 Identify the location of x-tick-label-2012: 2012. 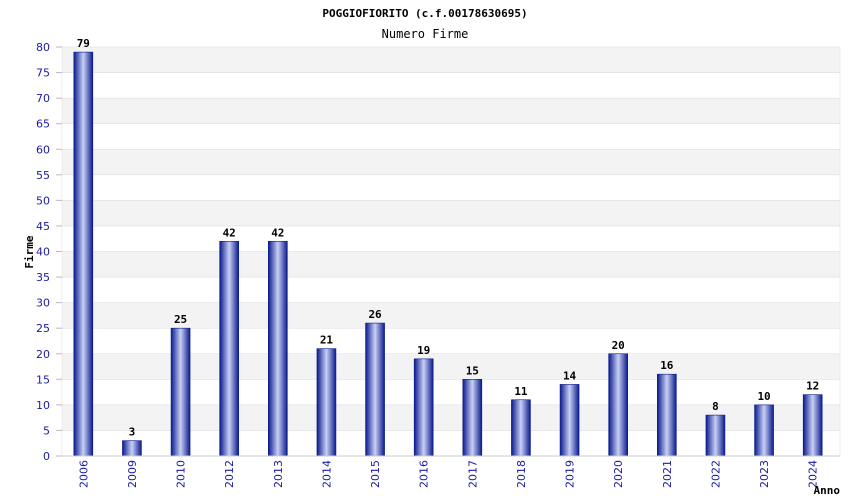
(229, 474).